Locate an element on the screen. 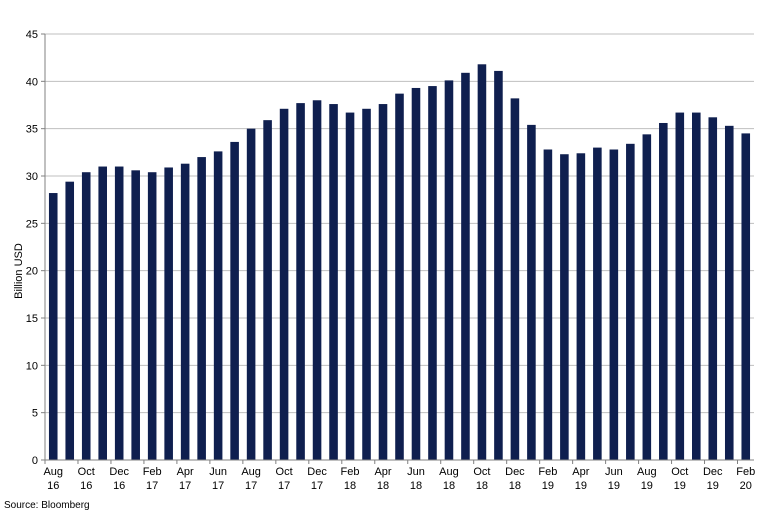 Image resolution: width=770 pixels, height=518 pixels. x-tick-label: Feb 19 is located at coordinates (547, 479).